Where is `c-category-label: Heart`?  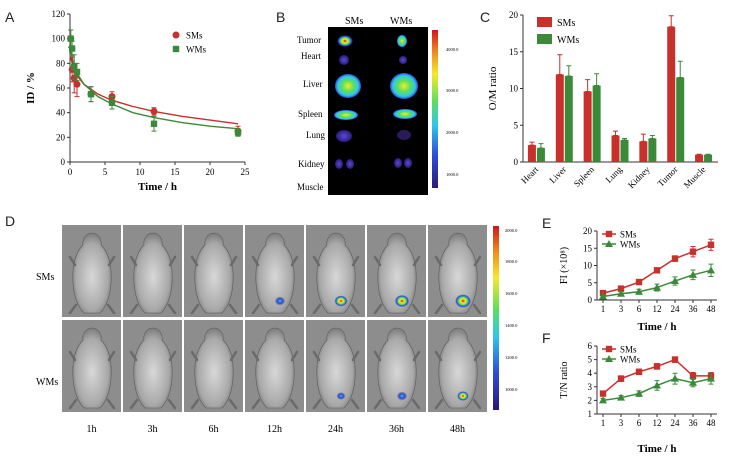 c-category-label: Heart is located at coordinates (530, 175).